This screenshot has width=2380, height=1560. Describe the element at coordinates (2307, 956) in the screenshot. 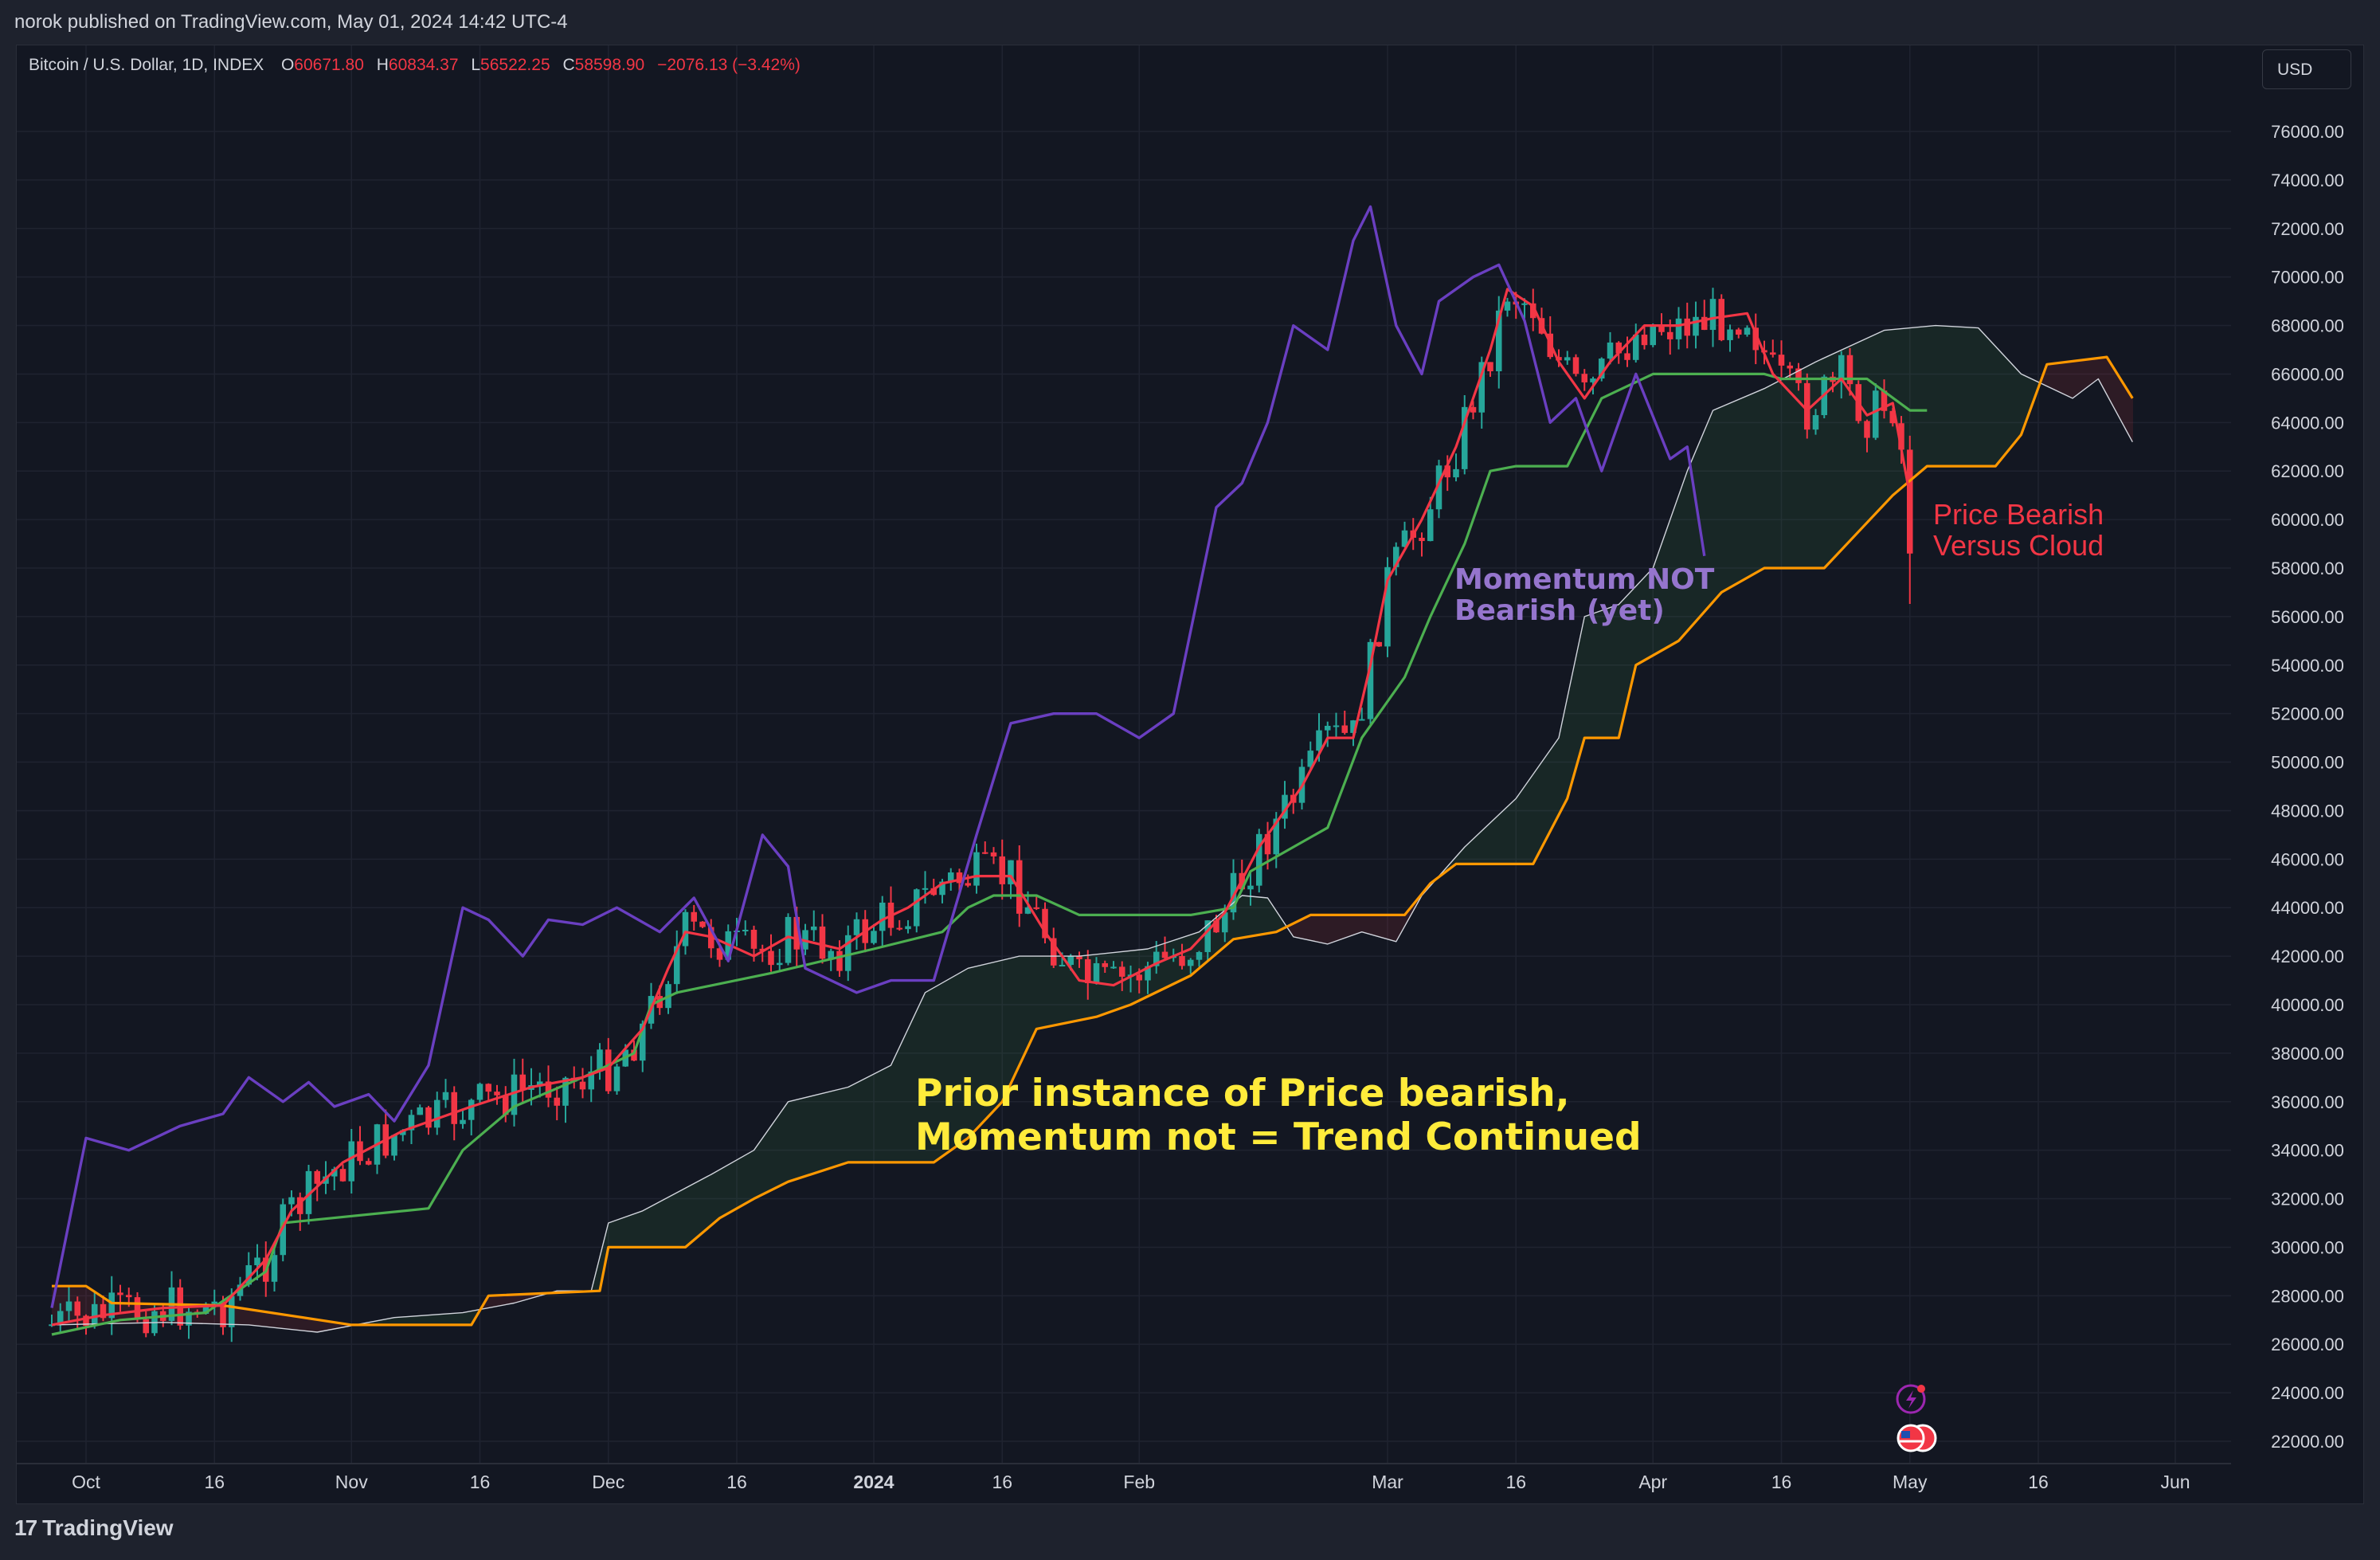

I see `price-tick-label: 42000.00` at that location.